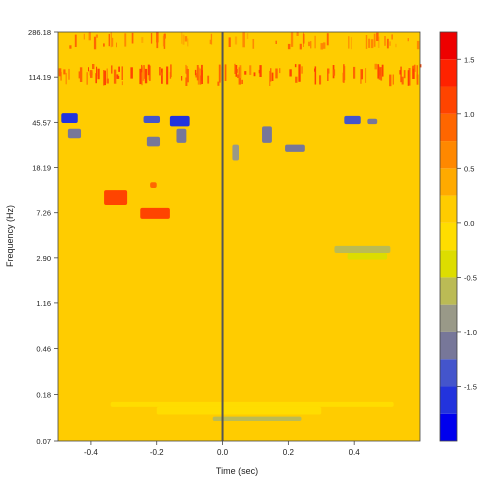 This screenshot has width=485, height=485. I want to click on x-tick-label: 0.4, so click(355, 452).